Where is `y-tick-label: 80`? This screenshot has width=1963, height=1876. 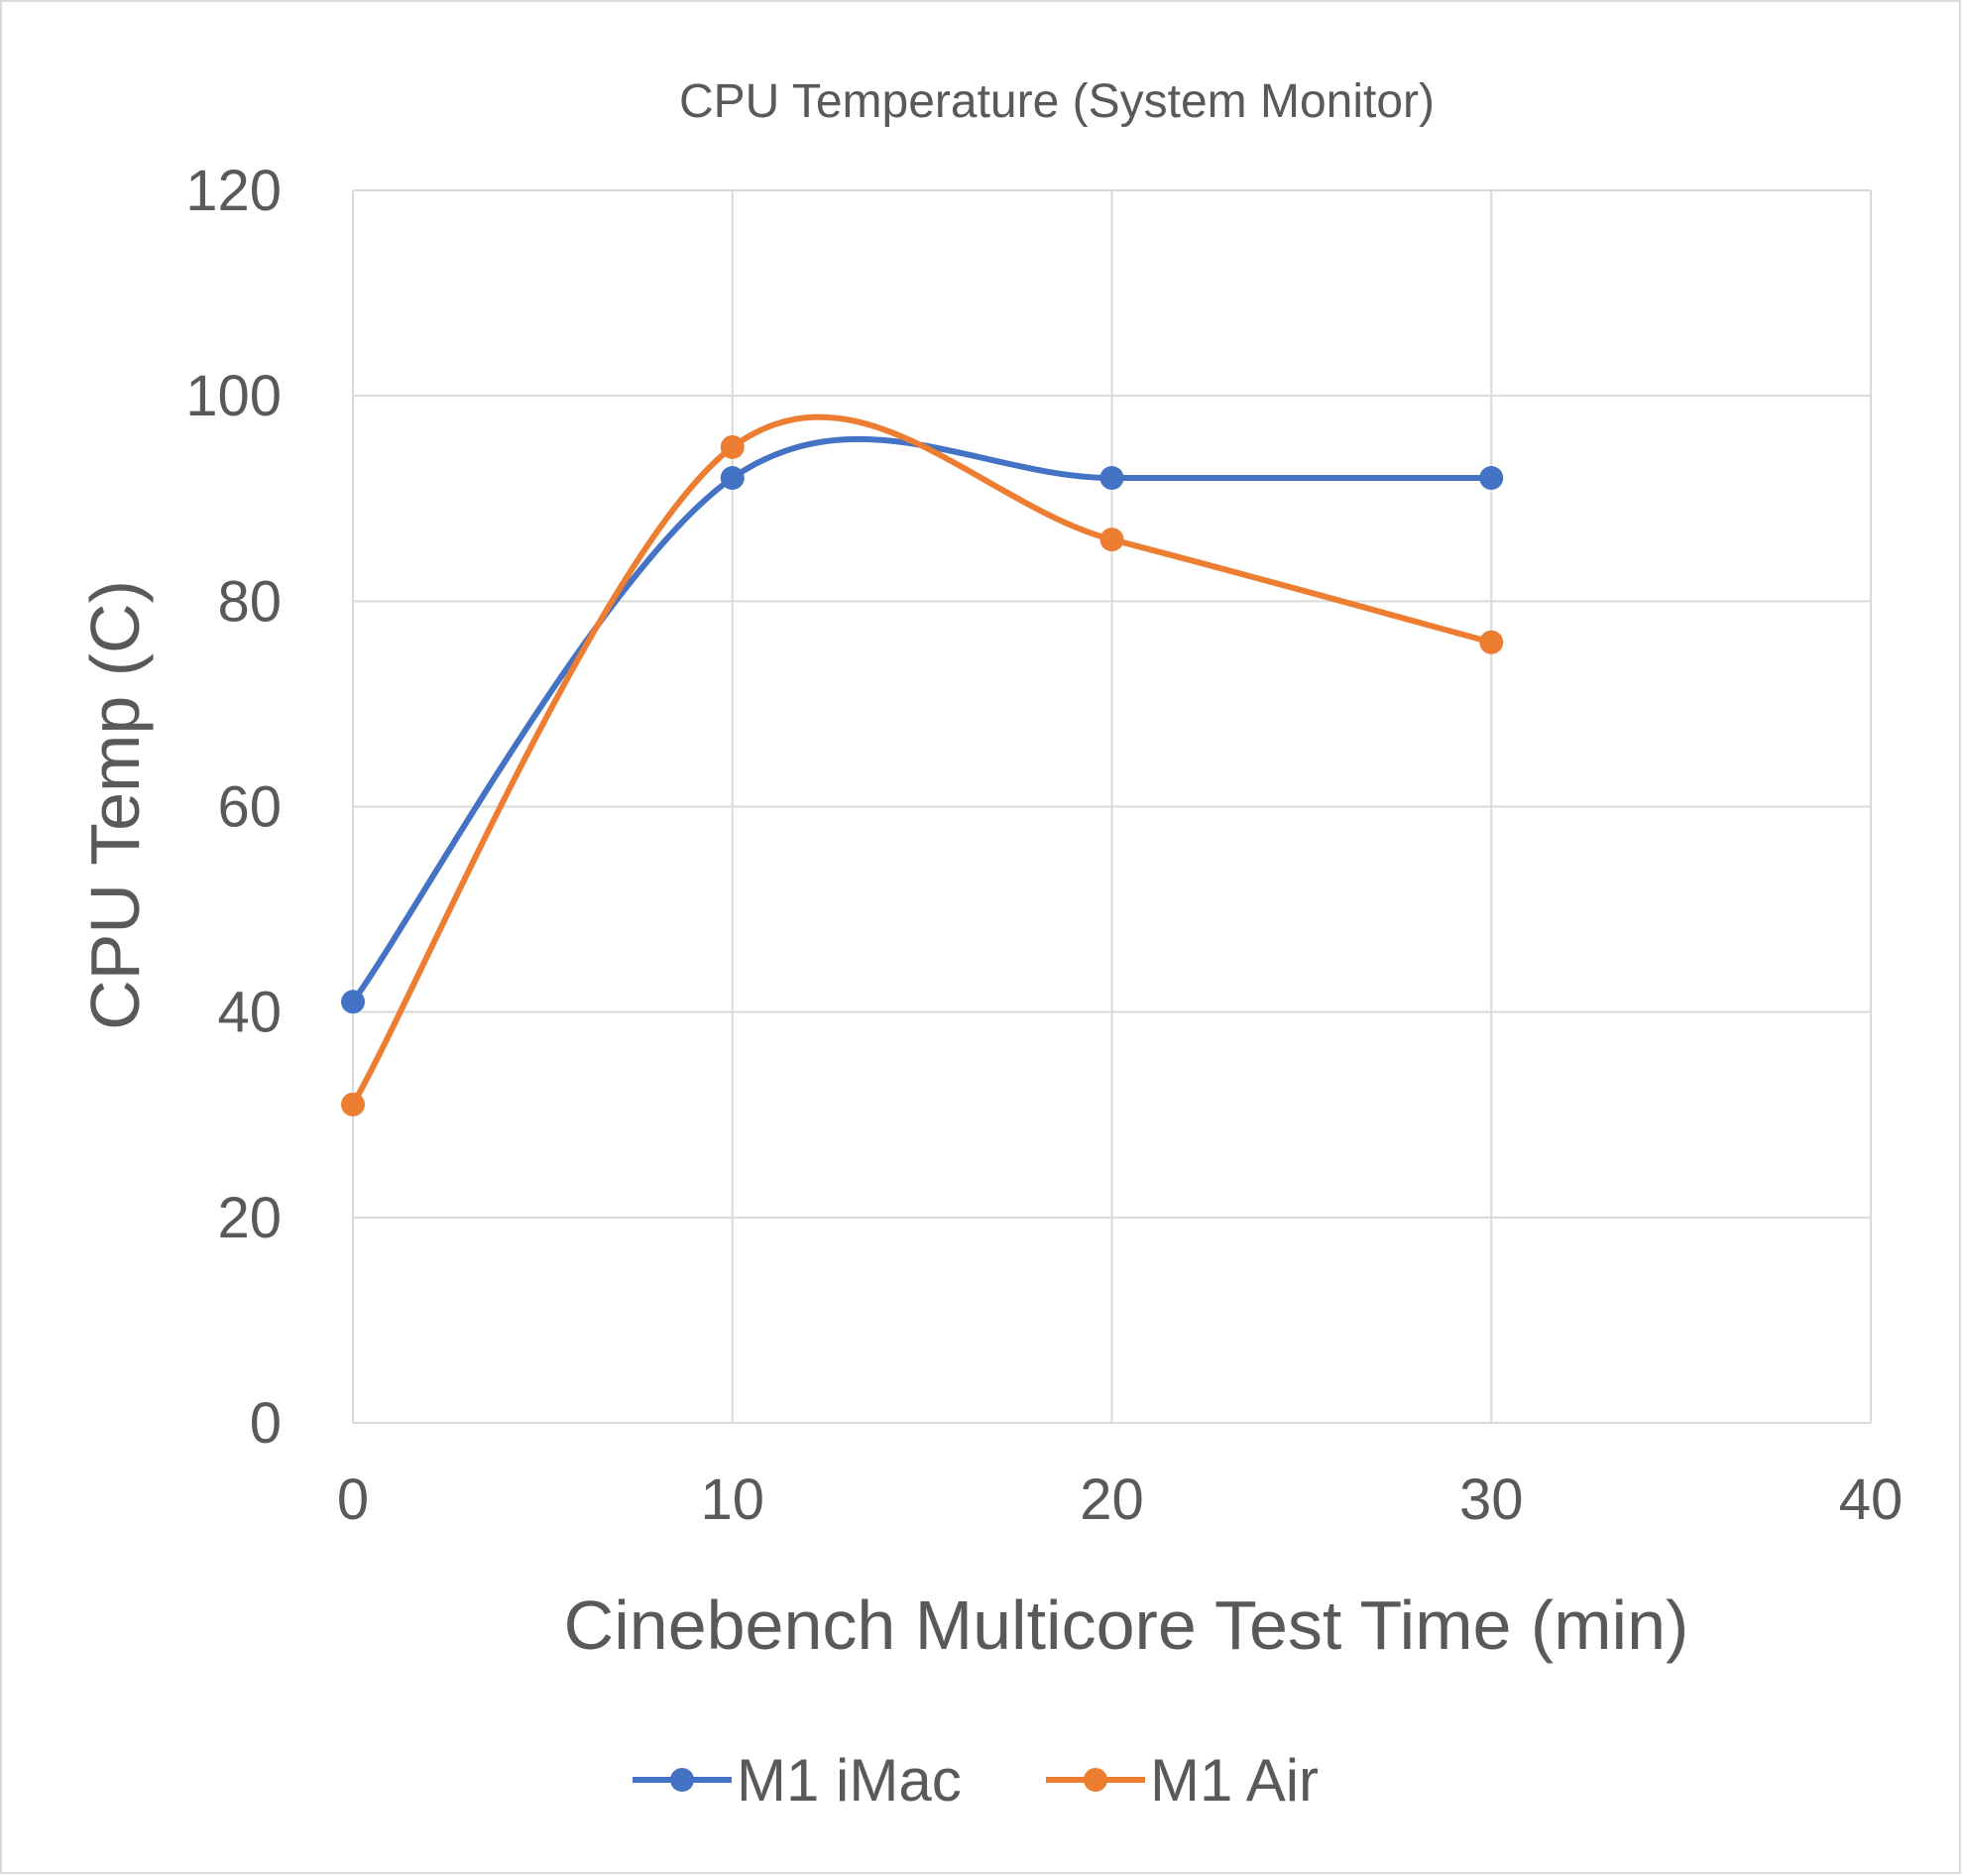 y-tick-label: 80 is located at coordinates (249, 601).